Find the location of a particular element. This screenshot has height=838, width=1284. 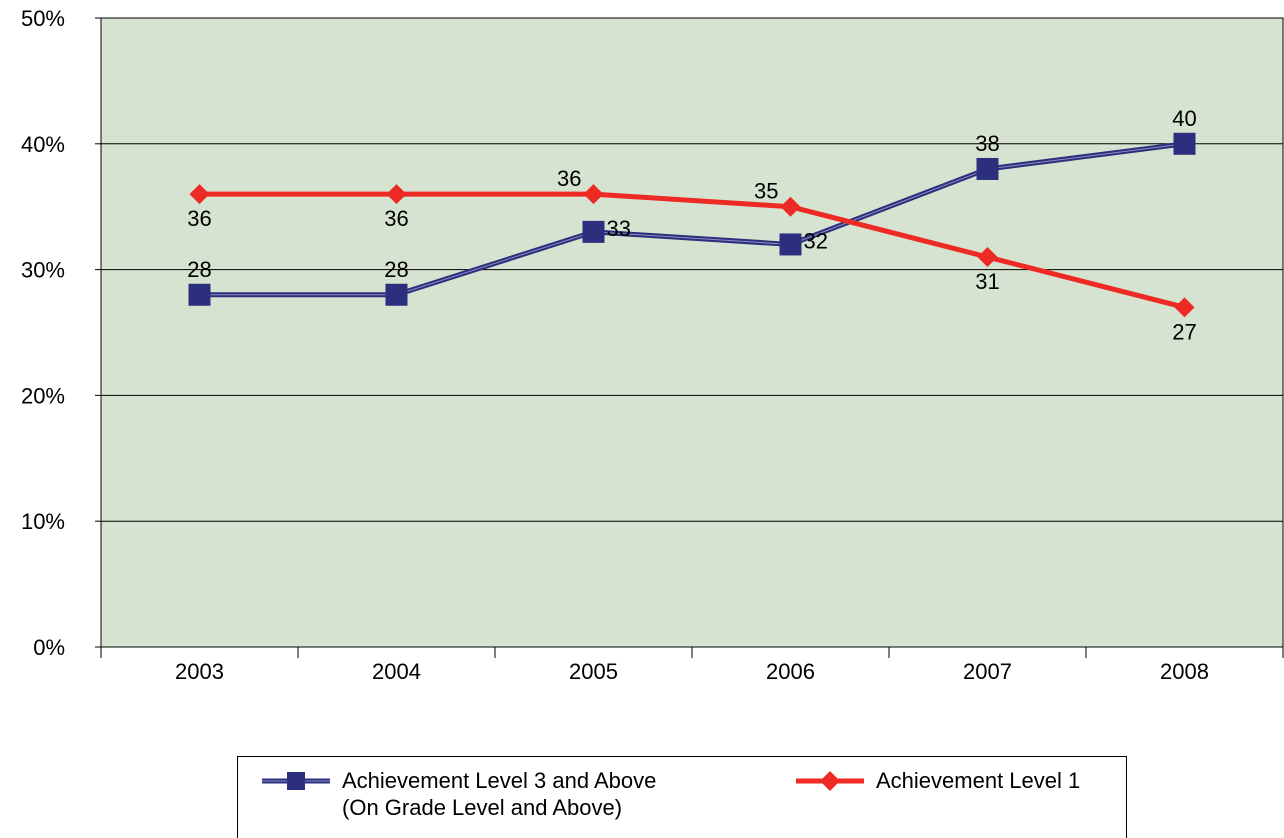

series-line is located at coordinates (692, 250).